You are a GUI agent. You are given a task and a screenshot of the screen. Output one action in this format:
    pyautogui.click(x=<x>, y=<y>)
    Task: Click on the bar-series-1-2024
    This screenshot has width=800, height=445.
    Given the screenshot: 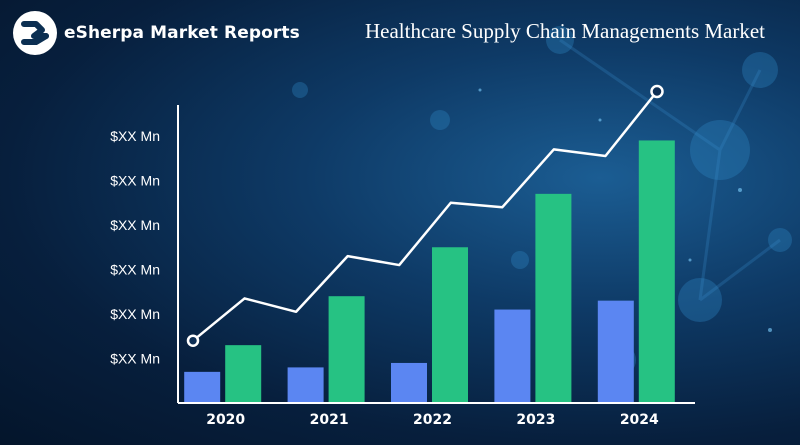 What is the action you would take?
    pyautogui.click(x=615, y=351)
    